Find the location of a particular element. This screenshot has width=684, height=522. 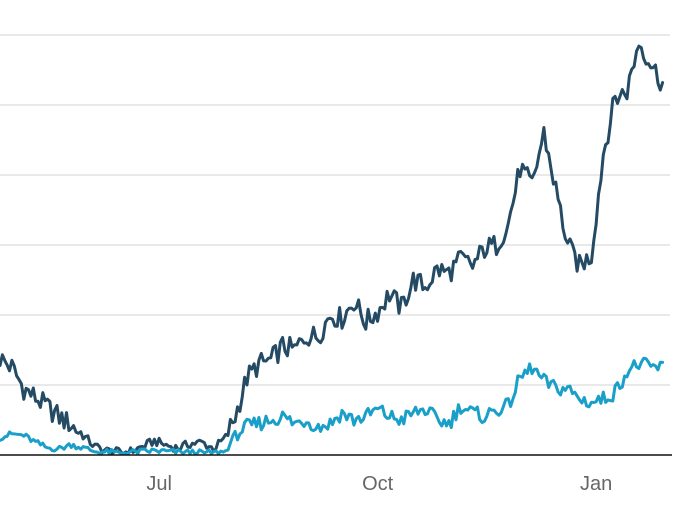

x-tick-label-jul: Jul is located at coordinates (159, 484).